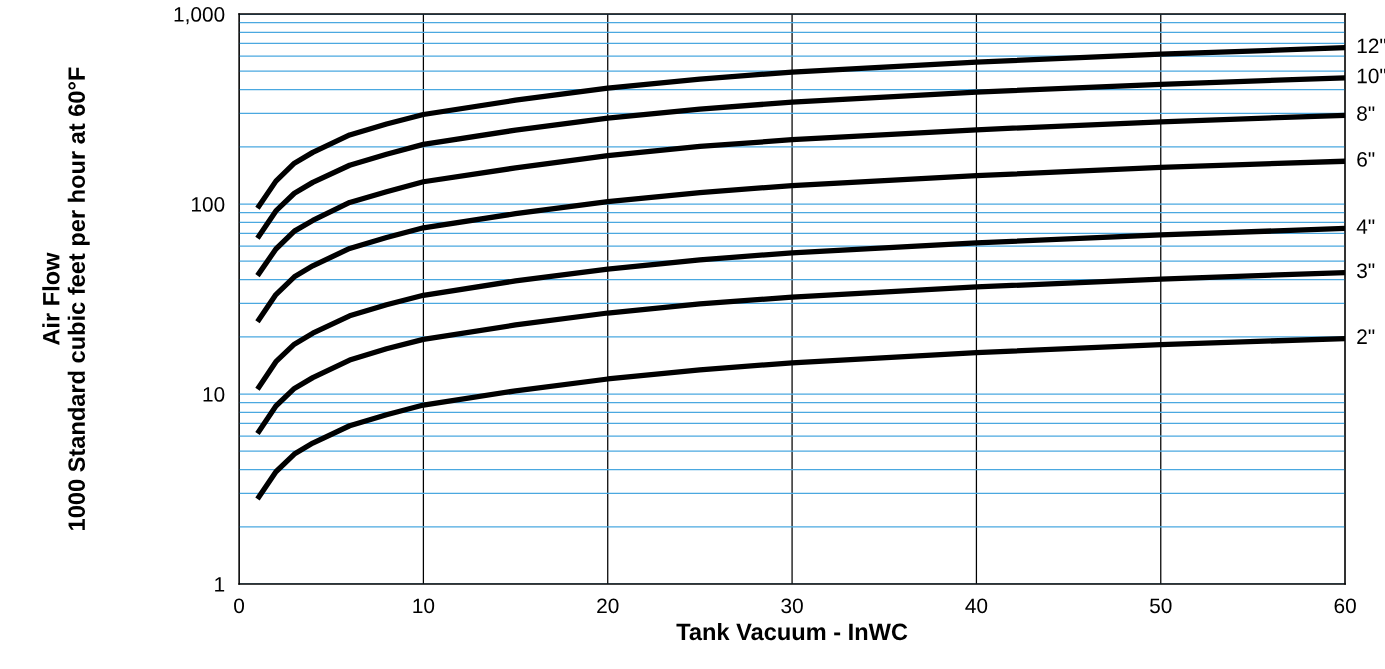 The width and height of the screenshot is (1385, 669). I want to click on series-label: 6", so click(1366, 159).